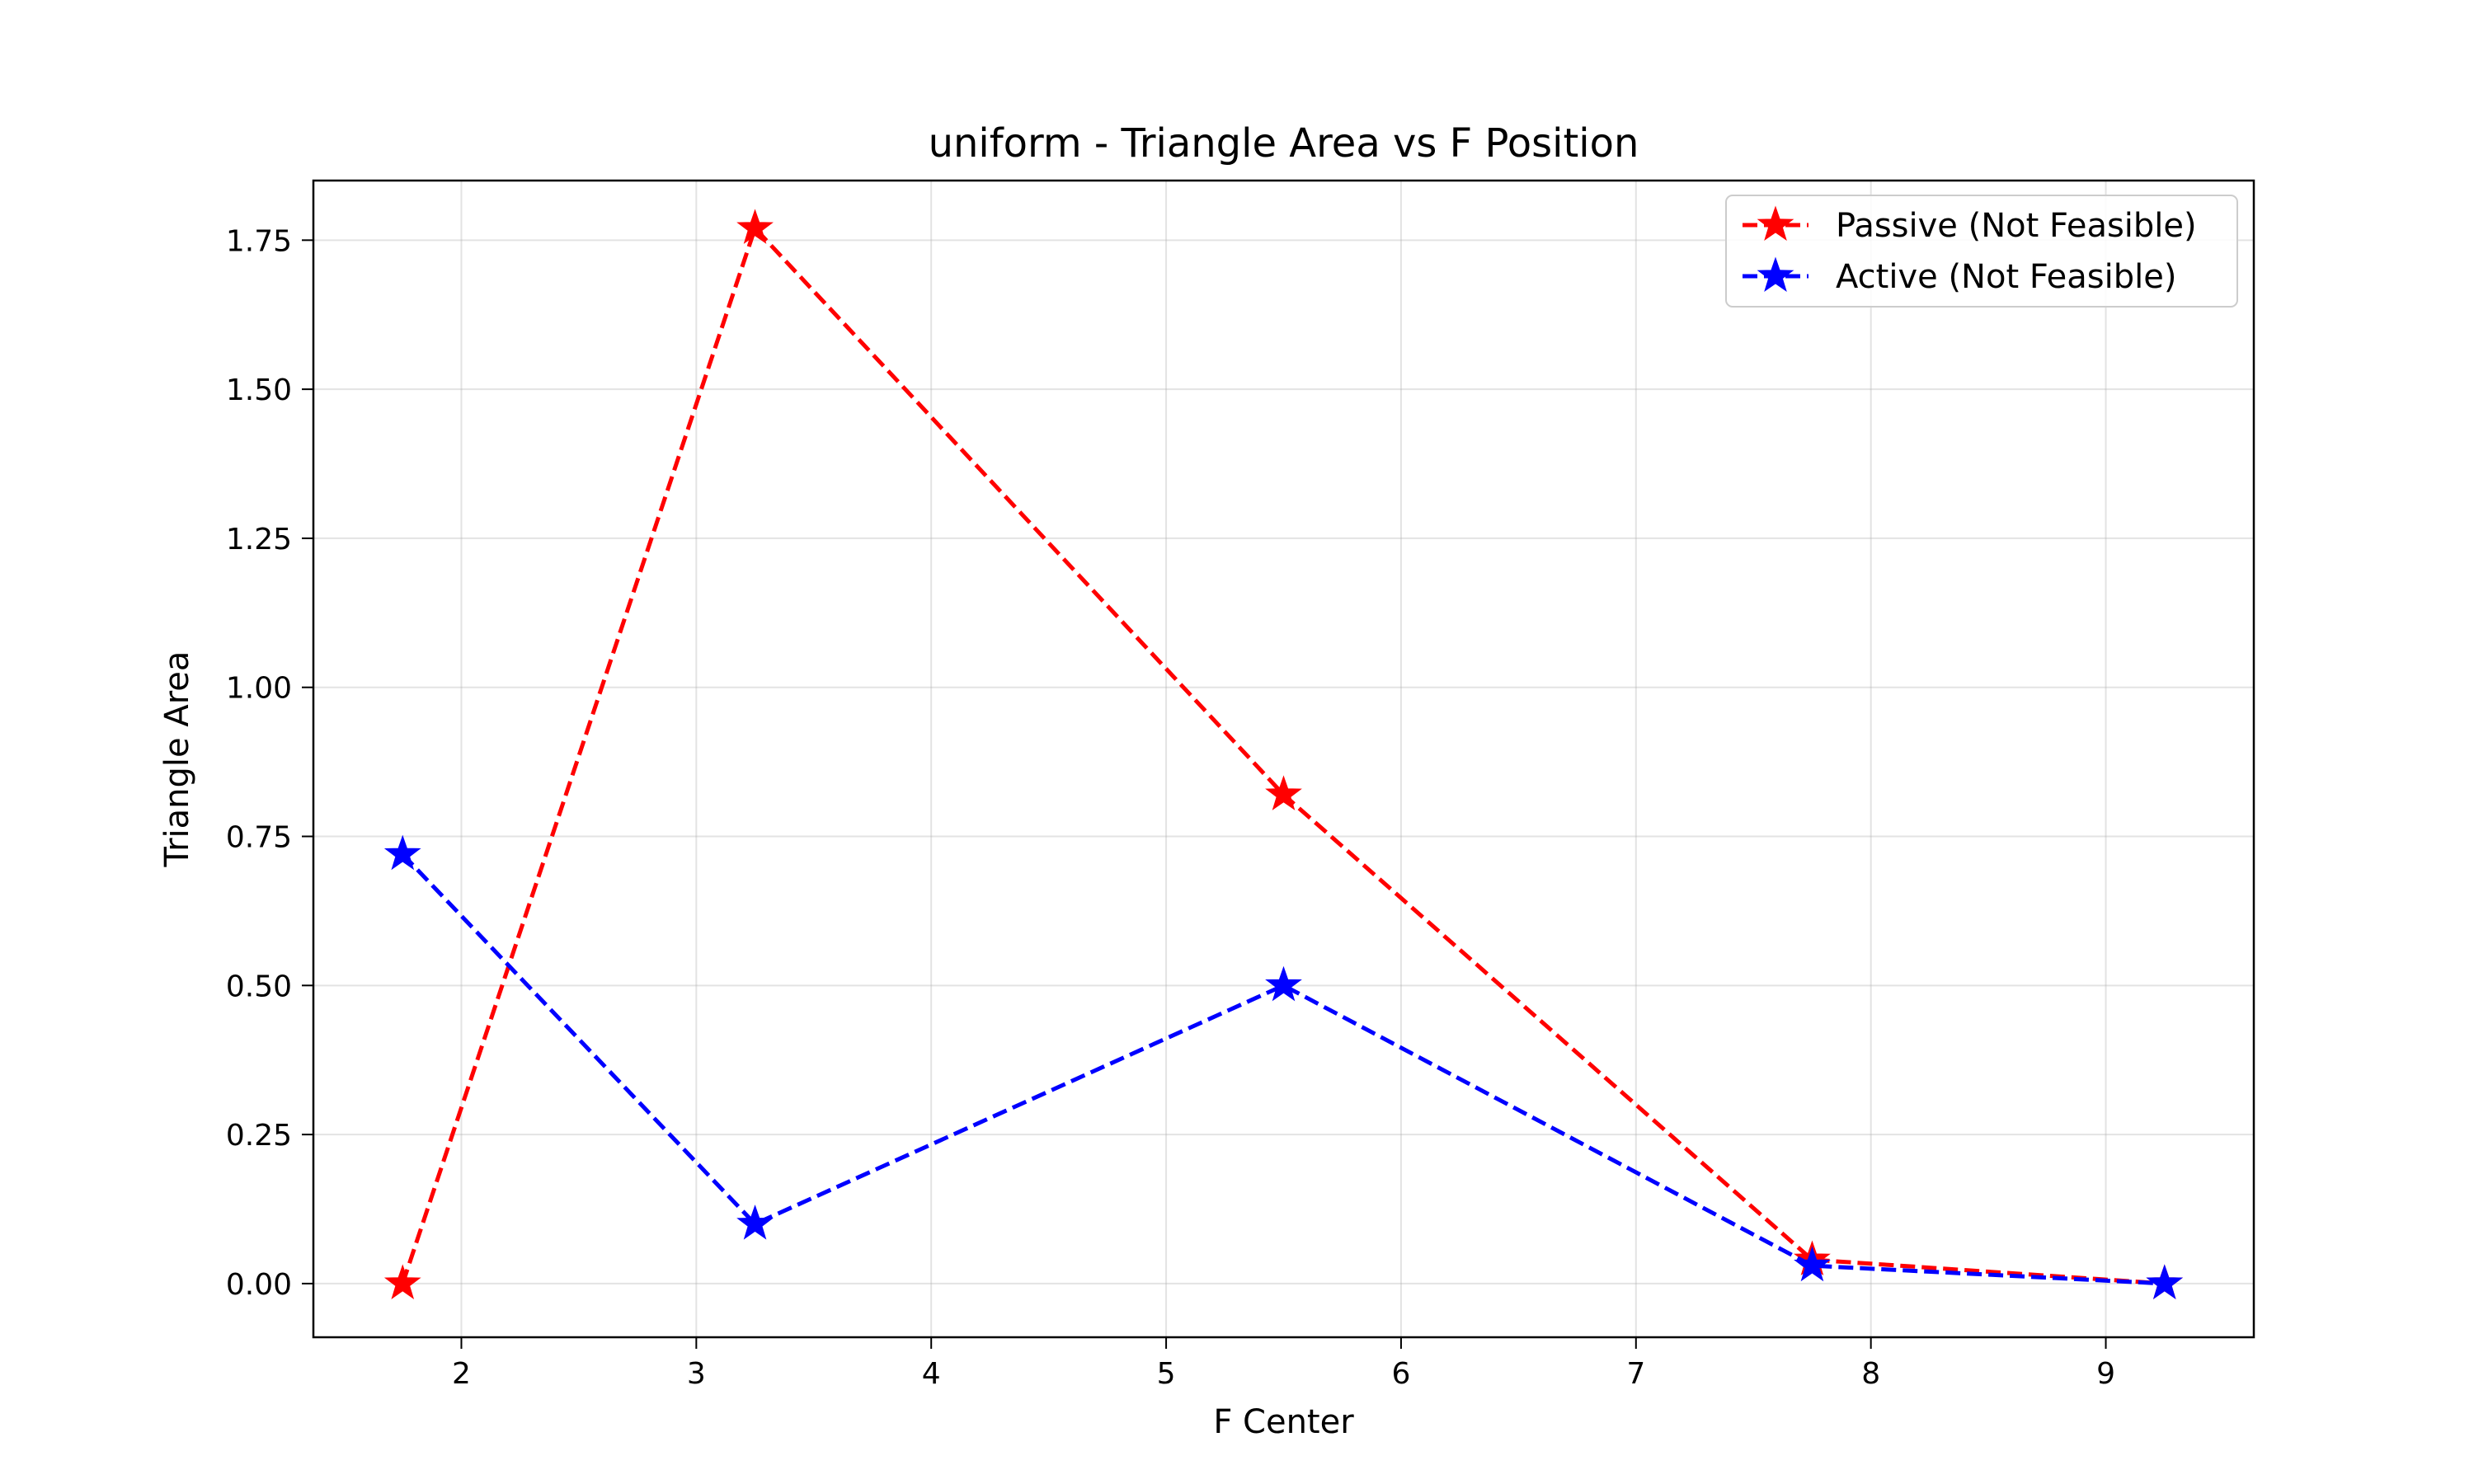 Image resolution: width=2474 pixels, height=1484 pixels. I want to click on x-tick-label: 4, so click(931, 1374).